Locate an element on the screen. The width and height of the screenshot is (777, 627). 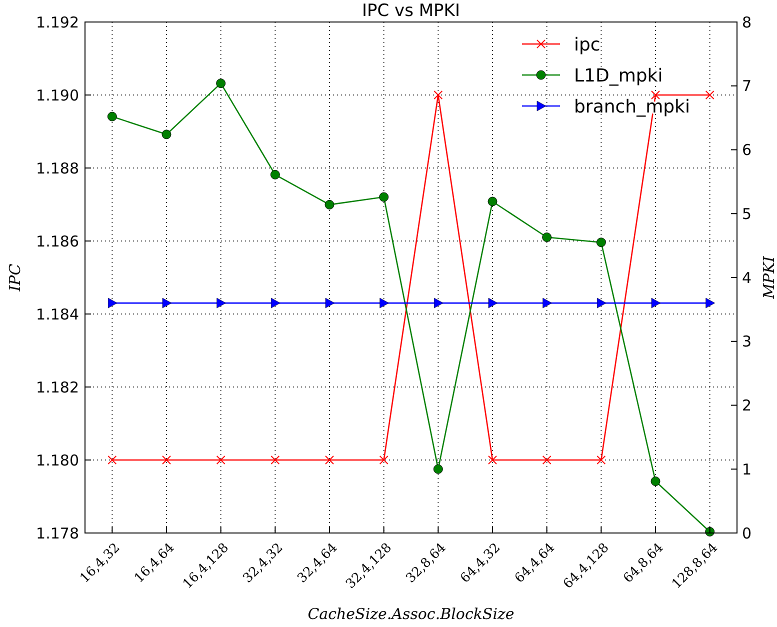
legend-label: ipc is located at coordinates (587, 45).